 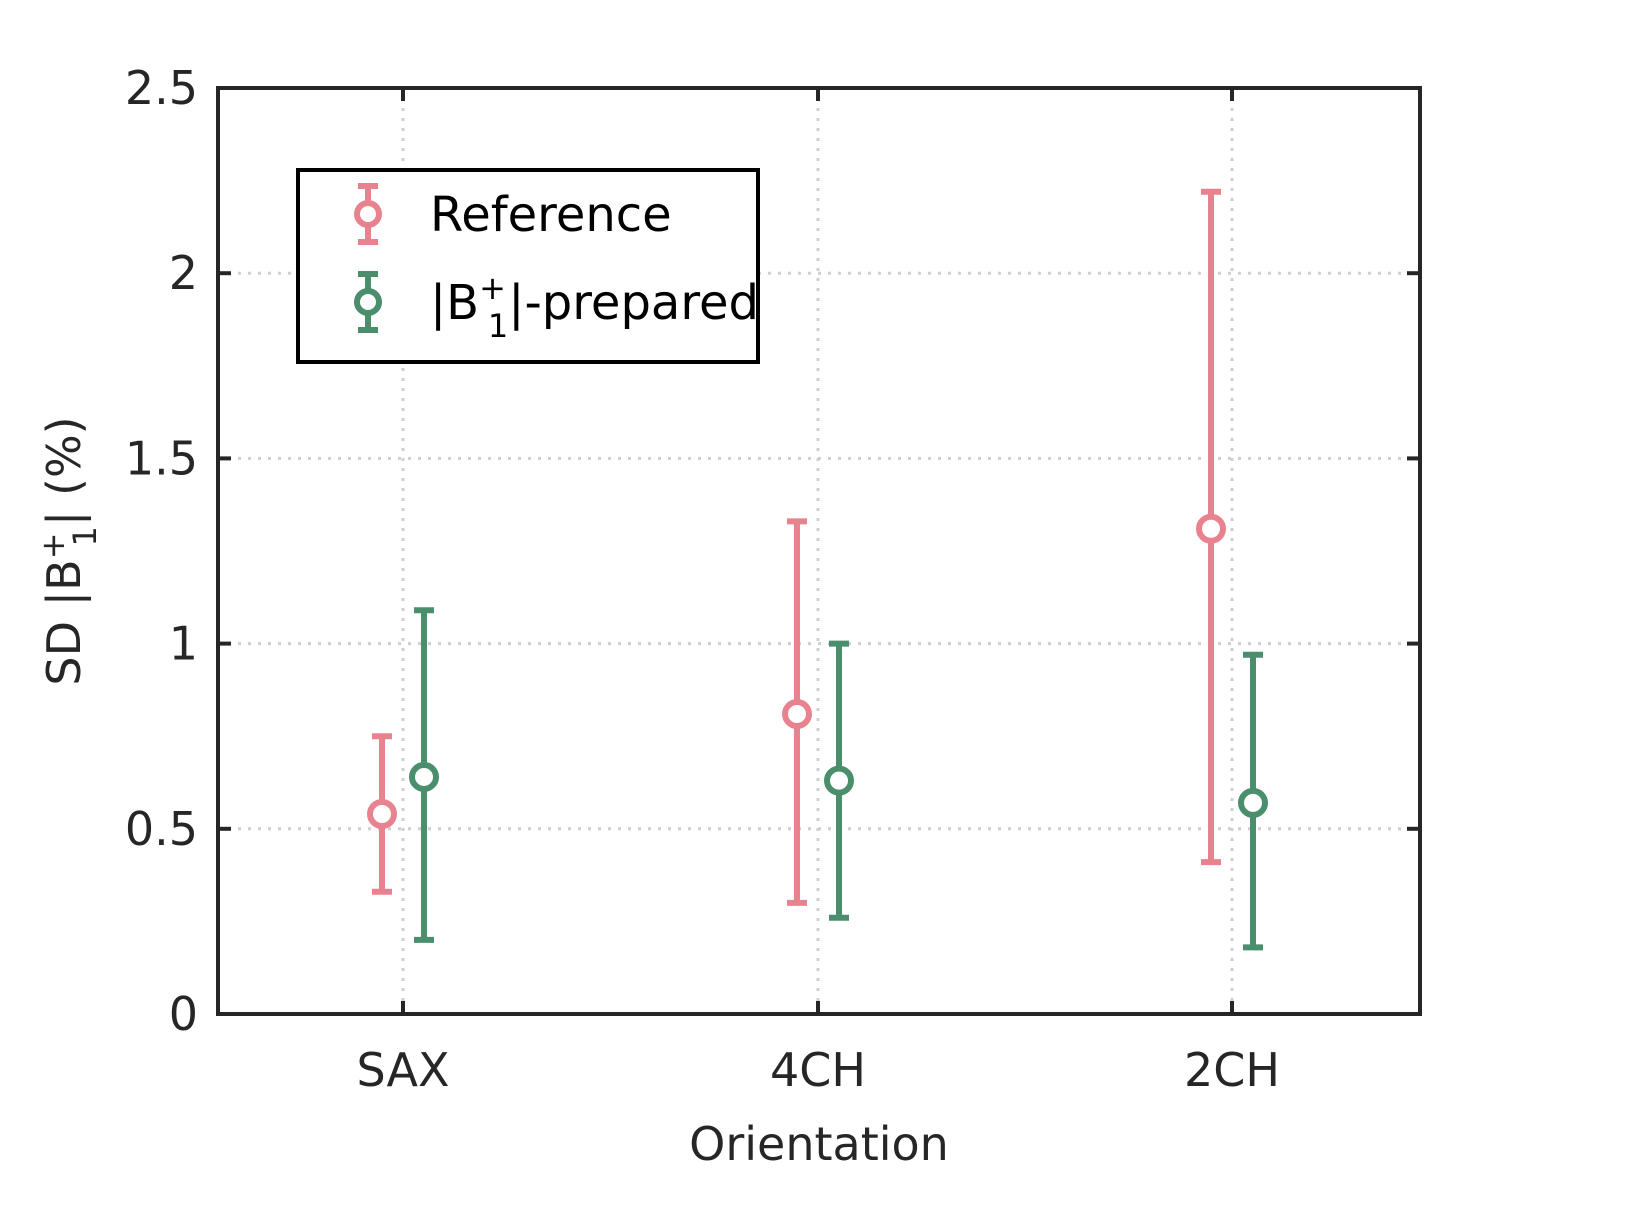 I want to click on y-tick-label: 1.5, so click(x=161, y=458).